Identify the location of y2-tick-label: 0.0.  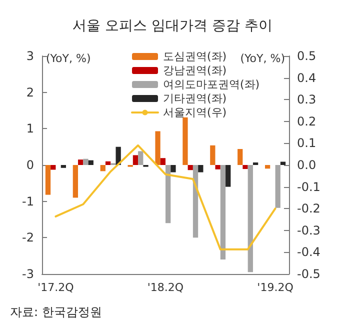
(306, 165).